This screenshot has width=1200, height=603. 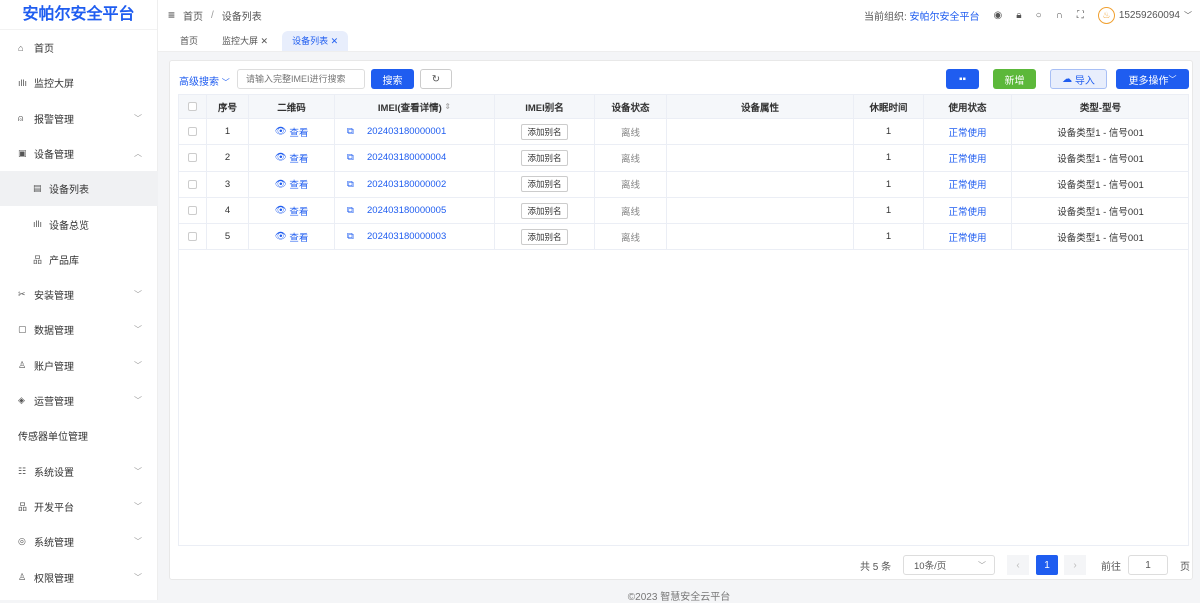 What do you see at coordinates (962, 79) in the screenshot?
I see `grid-view-button: ▪▪` at bounding box center [962, 79].